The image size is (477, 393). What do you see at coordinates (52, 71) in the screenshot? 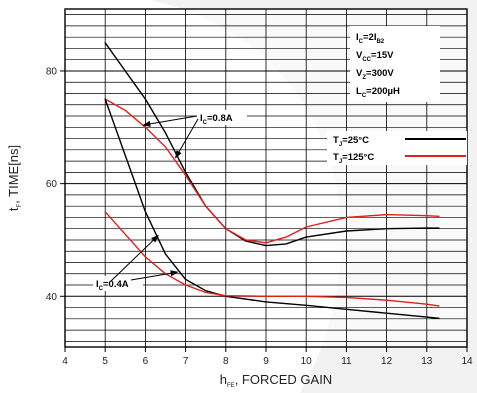
I see `y-tick-label: 80` at bounding box center [52, 71].